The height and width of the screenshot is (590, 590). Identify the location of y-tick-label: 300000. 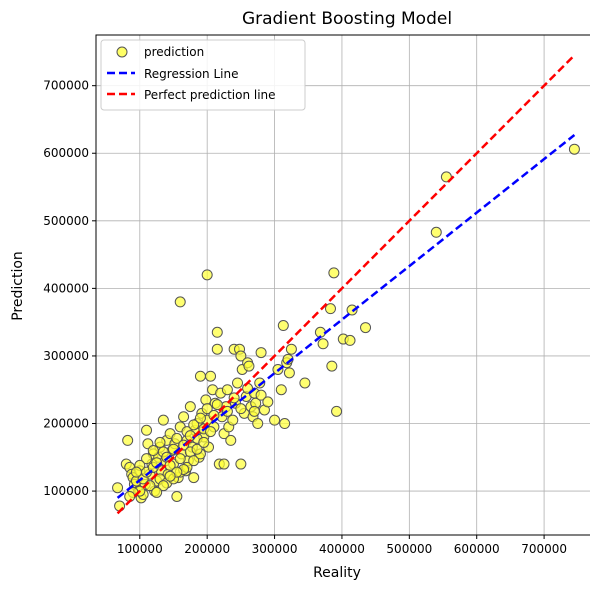
(66, 356).